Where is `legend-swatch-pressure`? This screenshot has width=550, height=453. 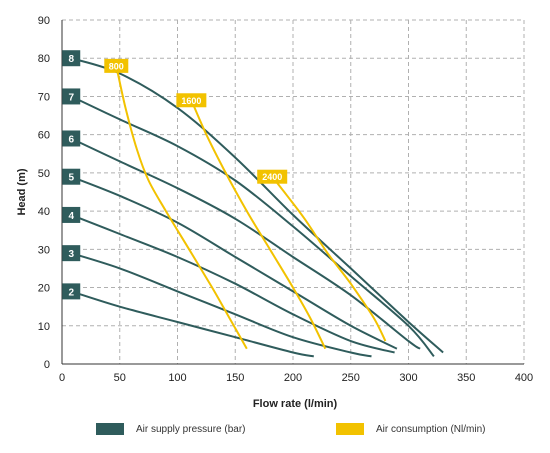
legend-swatch-pressure is located at coordinates (110, 429).